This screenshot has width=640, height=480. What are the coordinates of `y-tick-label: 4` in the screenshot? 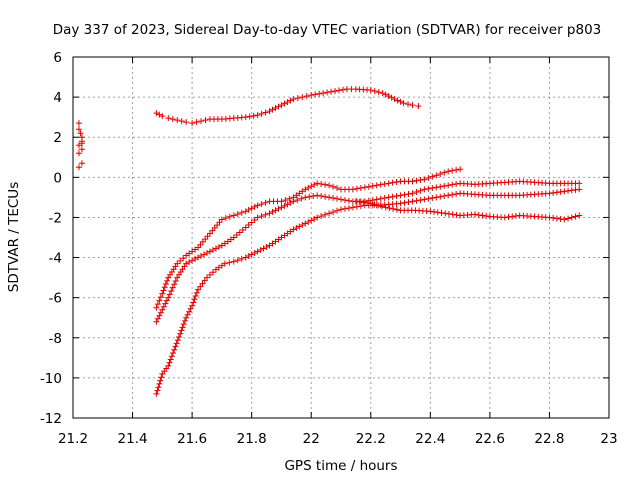 It's located at (57, 98).